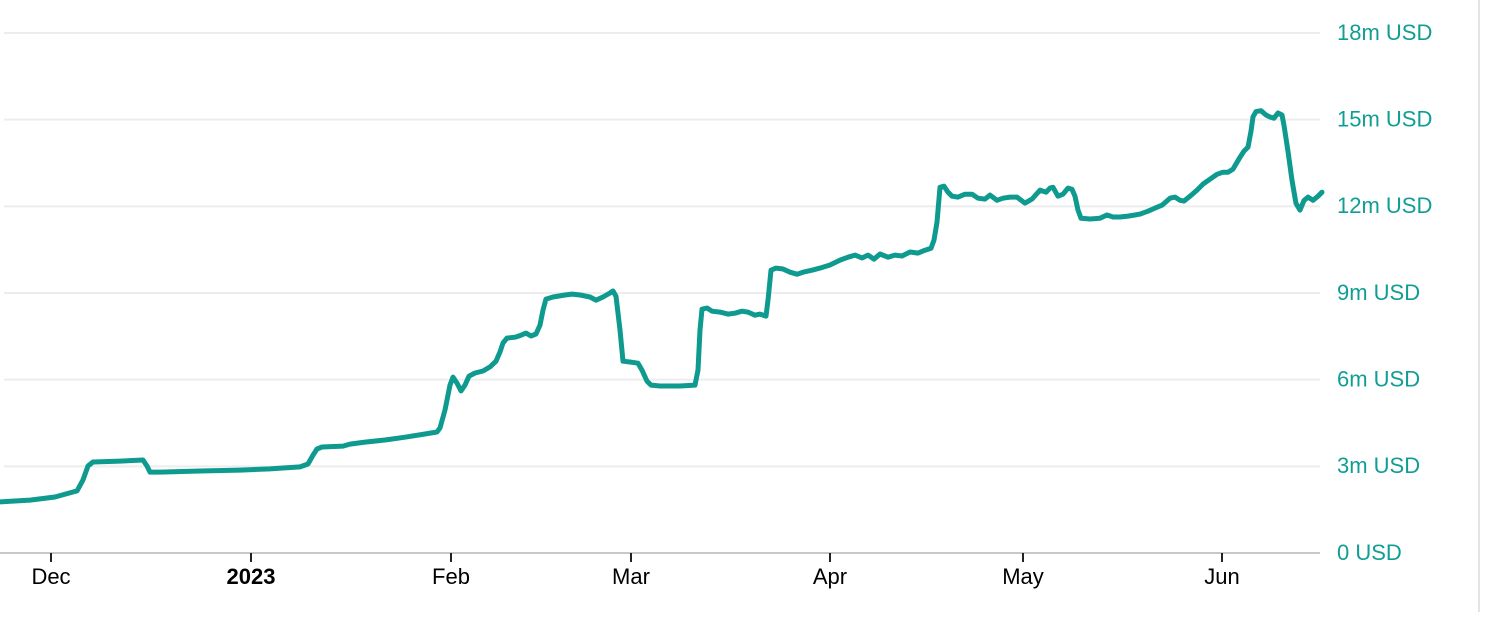 The height and width of the screenshot is (622, 1506). Describe the element at coordinates (1378, 292) in the screenshot. I see `y-axis-label-9m: 9m USD` at that location.